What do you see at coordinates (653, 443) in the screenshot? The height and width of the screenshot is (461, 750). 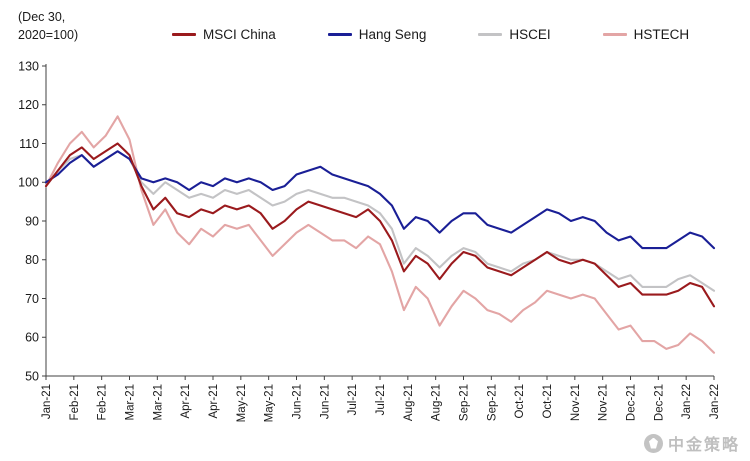 I see `cicc-logo-icon` at bounding box center [653, 443].